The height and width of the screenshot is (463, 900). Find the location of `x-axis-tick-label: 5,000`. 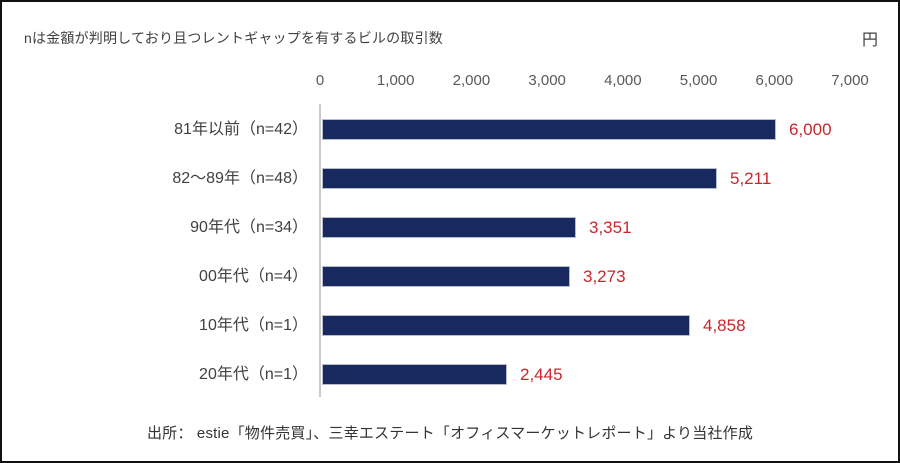

x-axis-tick-label: 5,000 is located at coordinates (698, 80).